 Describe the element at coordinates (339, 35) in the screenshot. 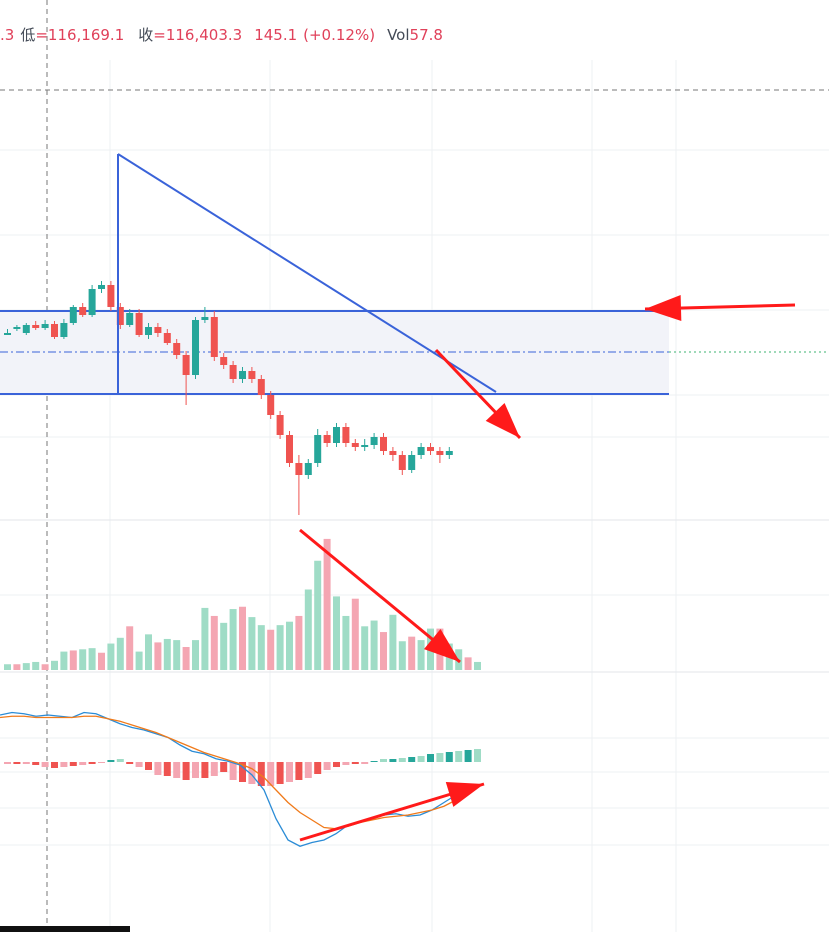

I see `change-percent: (+0.12%)` at that location.